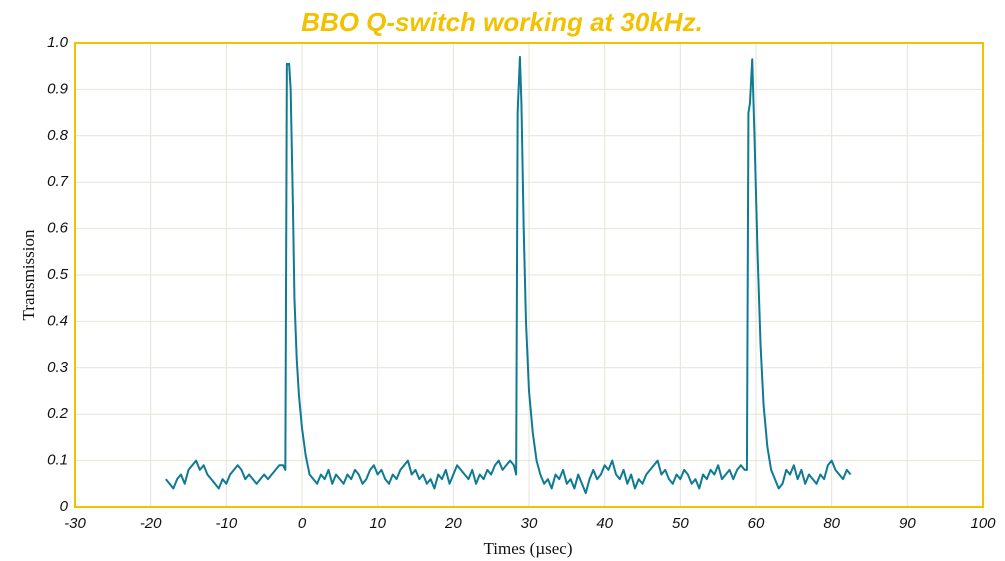 This screenshot has height=561, width=1005. I want to click on x-tick-label: 80, so click(831, 523).